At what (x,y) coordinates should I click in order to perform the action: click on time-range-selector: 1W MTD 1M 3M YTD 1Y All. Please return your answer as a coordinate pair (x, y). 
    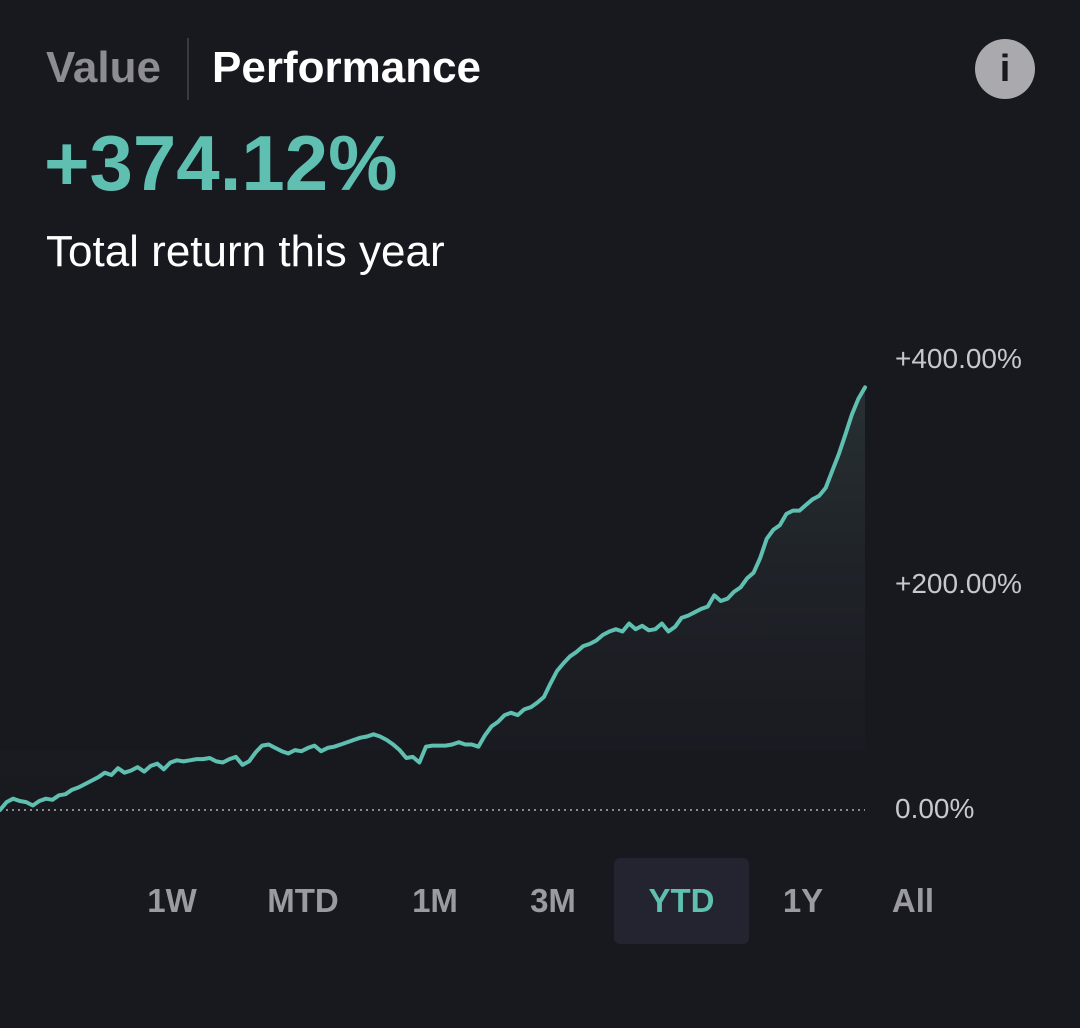
    Looking at the image, I should click on (540, 901).